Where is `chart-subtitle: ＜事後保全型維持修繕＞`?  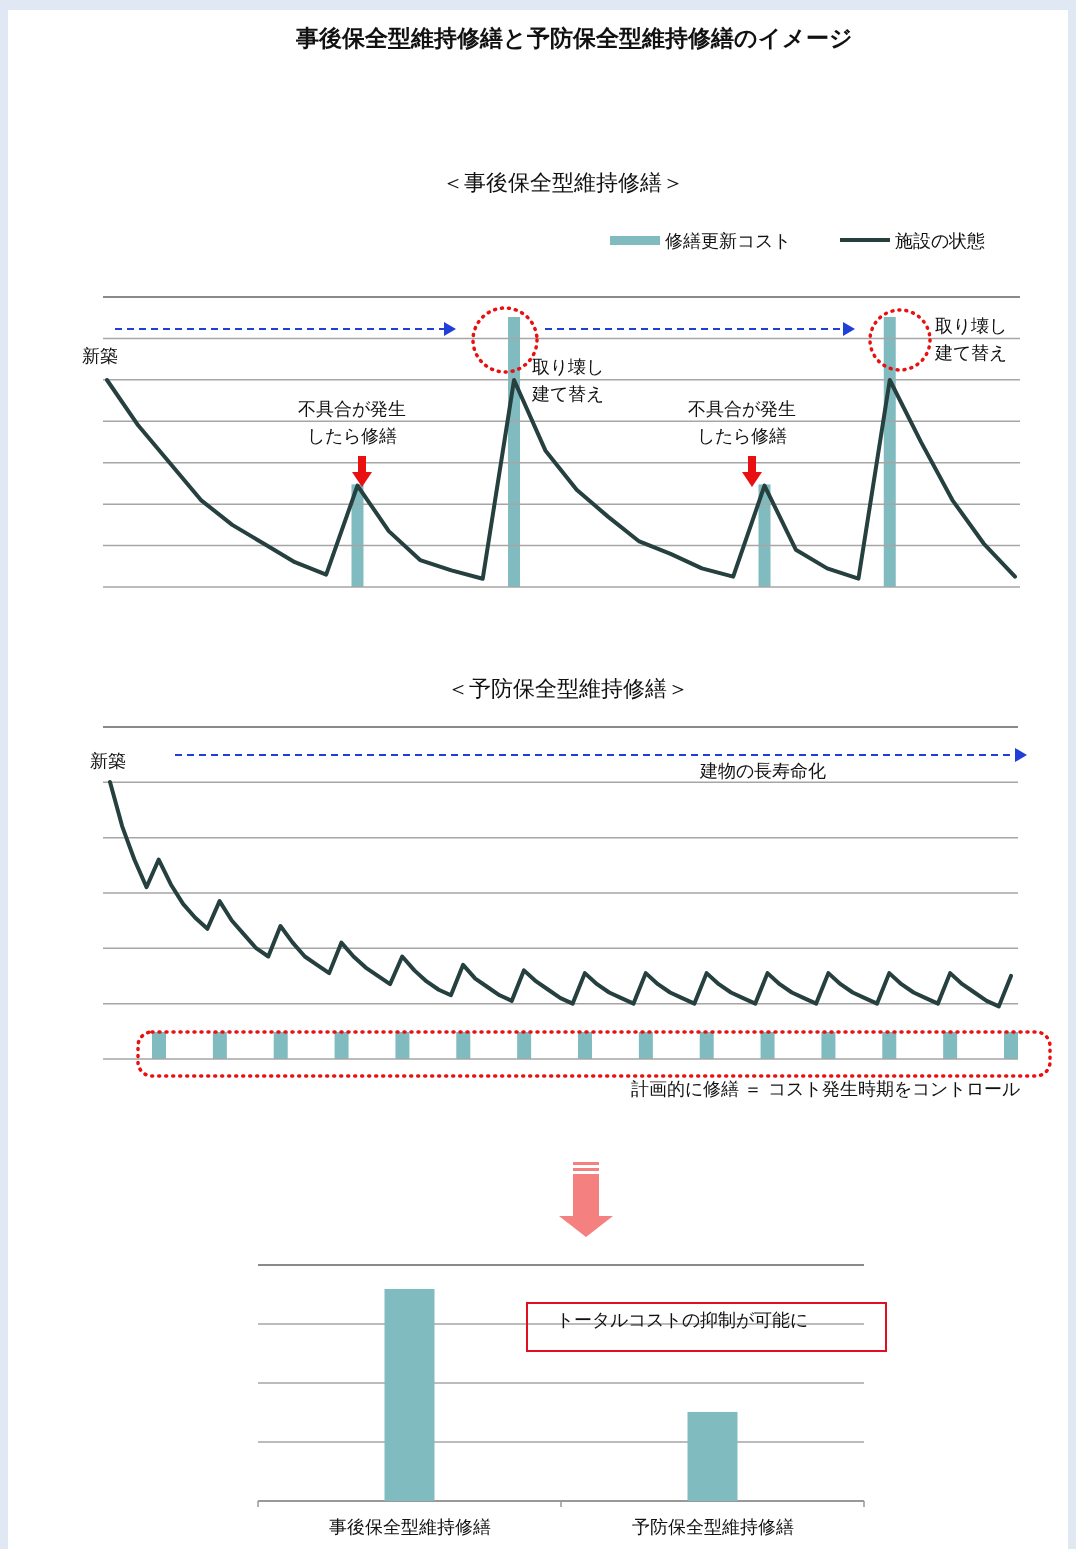
chart-subtitle: ＜事後保全型維持修繕＞ is located at coordinates (563, 182).